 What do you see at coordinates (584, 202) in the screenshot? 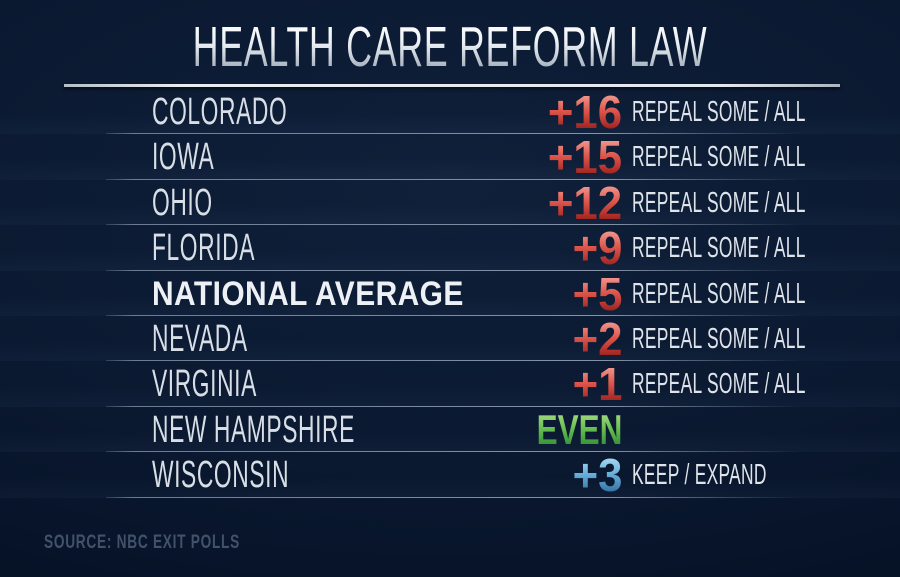
I see `row-value: +12` at bounding box center [584, 202].